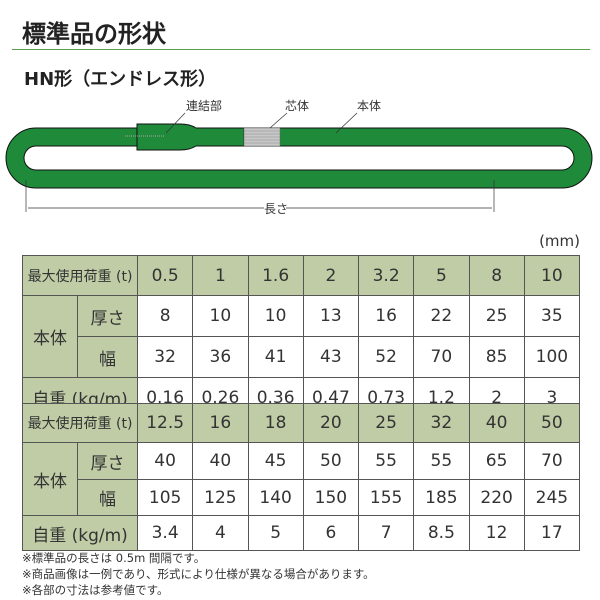 This screenshot has height=600, width=600. I want to click on table-row-load: 最大使用荷重 (t) 12.5 16 18 20 25 32 40 50, so click(301, 423).